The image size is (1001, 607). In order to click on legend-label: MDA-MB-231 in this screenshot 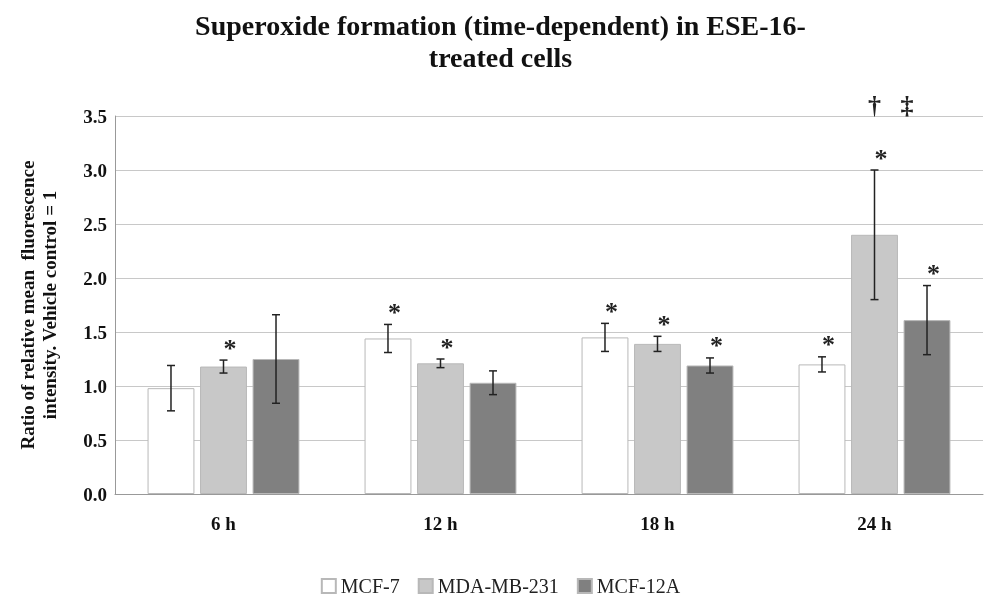, I will do `click(498, 586)`.